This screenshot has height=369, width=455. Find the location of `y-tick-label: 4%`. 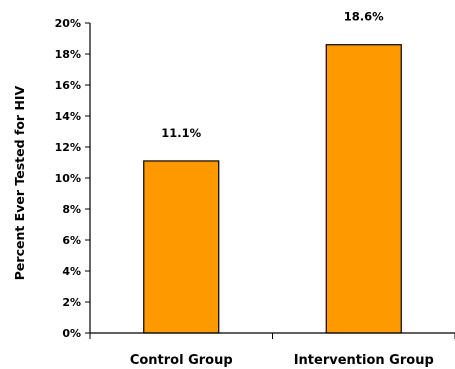

y-tick-label: 4% is located at coordinates (71, 271).